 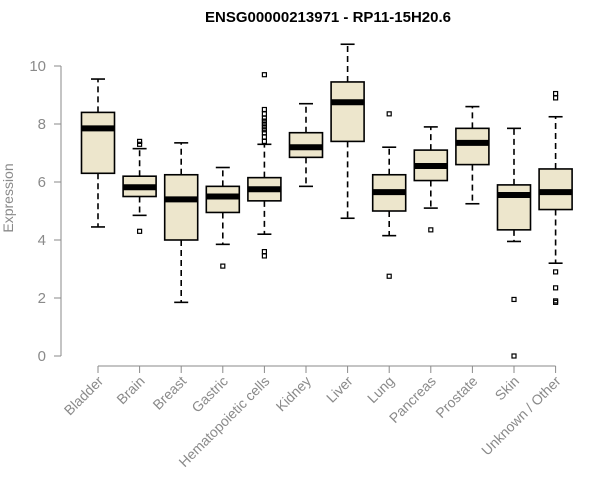 I want to click on box-skin, so click(x=514, y=243).